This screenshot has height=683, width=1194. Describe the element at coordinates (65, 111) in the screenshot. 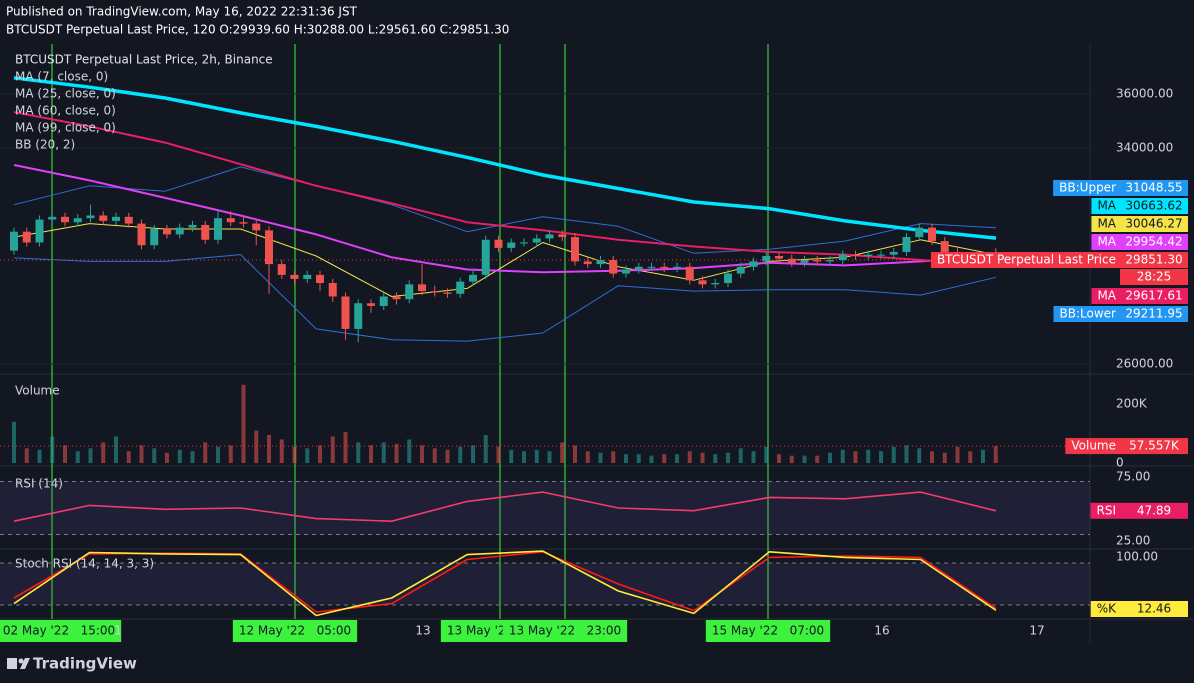

I see `legend-entry: MA (60, close, 0)` at that location.